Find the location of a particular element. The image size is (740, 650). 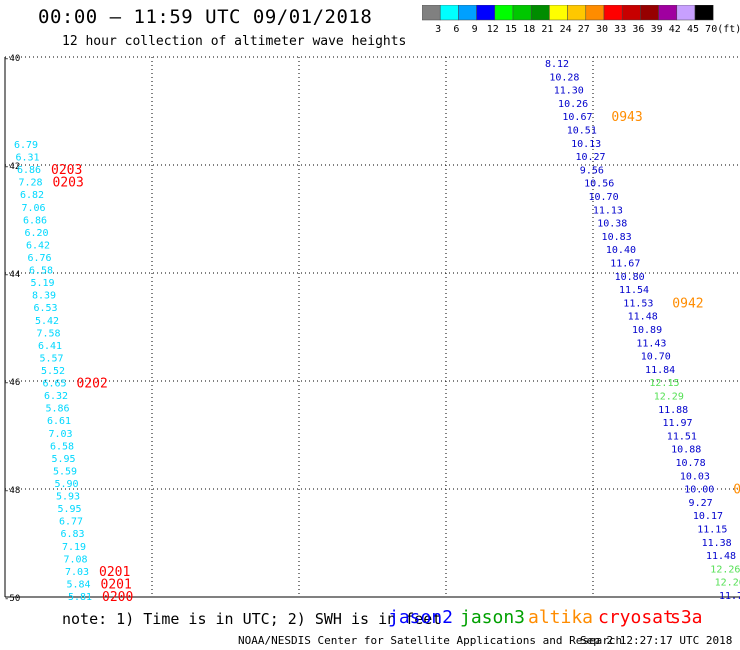

west-track-time-label: 0200 is located at coordinates (117, 597).